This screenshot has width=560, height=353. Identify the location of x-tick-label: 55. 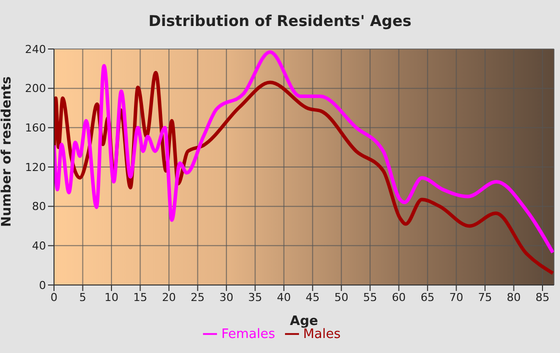
(370, 297).